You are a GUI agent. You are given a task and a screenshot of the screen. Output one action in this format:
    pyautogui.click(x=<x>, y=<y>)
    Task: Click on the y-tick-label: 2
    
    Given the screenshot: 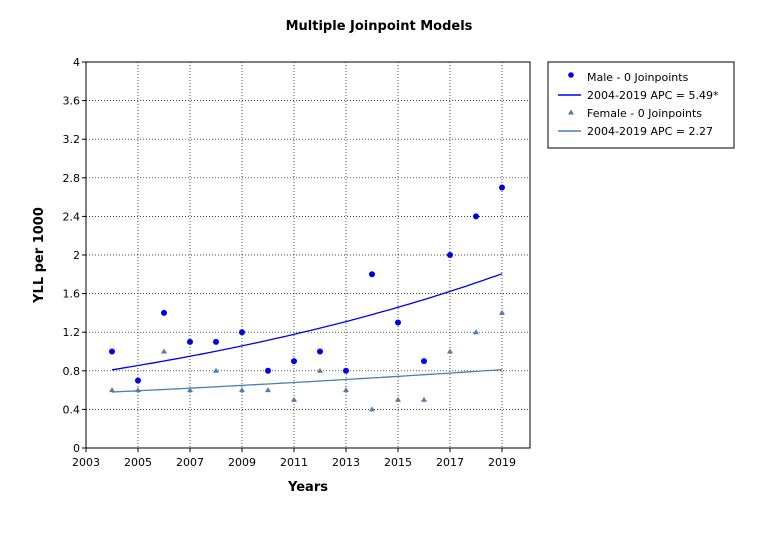 What is the action you would take?
    pyautogui.click(x=76, y=255)
    